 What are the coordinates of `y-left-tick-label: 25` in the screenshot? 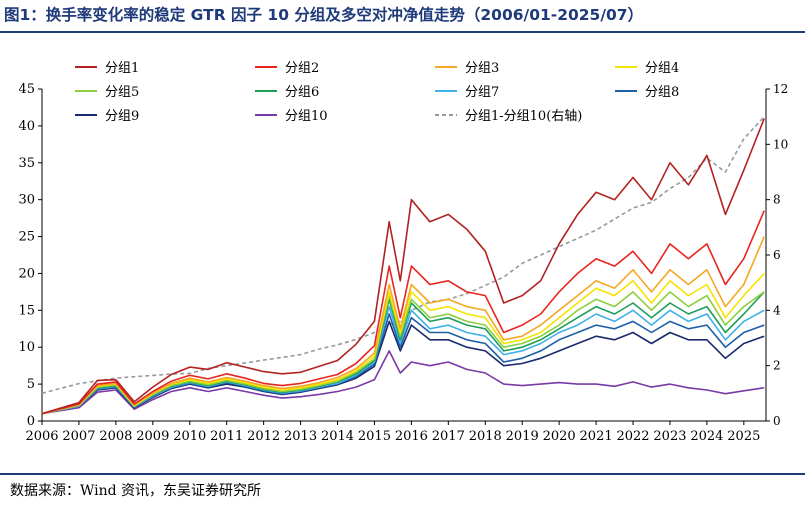 It's located at (26, 237).